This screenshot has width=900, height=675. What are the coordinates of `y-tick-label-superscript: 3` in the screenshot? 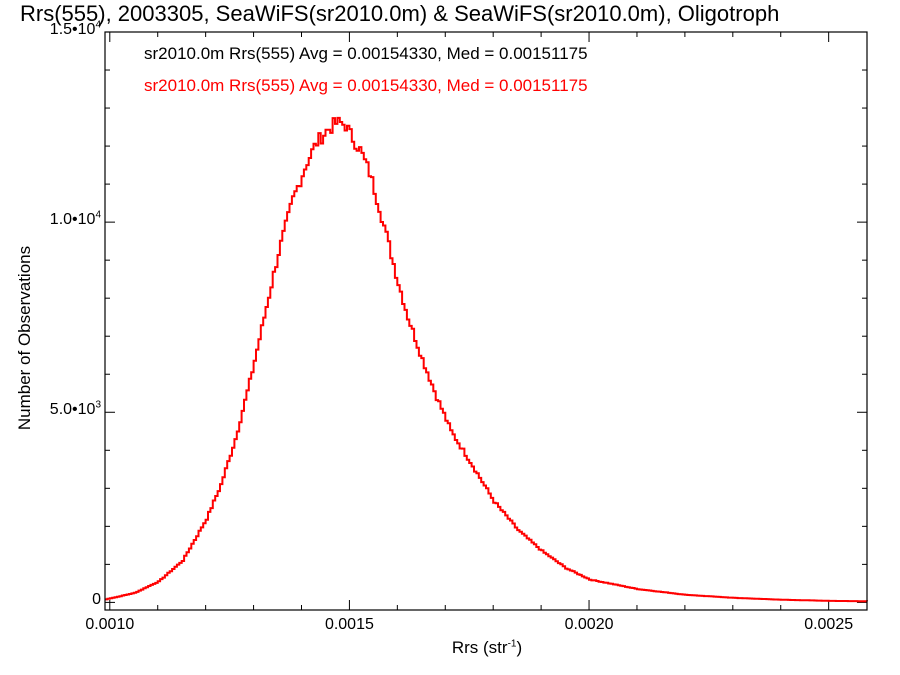 It's located at (98, 405).